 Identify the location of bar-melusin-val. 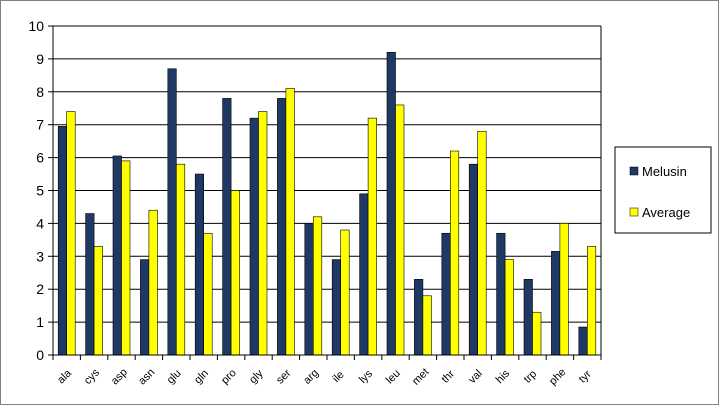
(473, 259).